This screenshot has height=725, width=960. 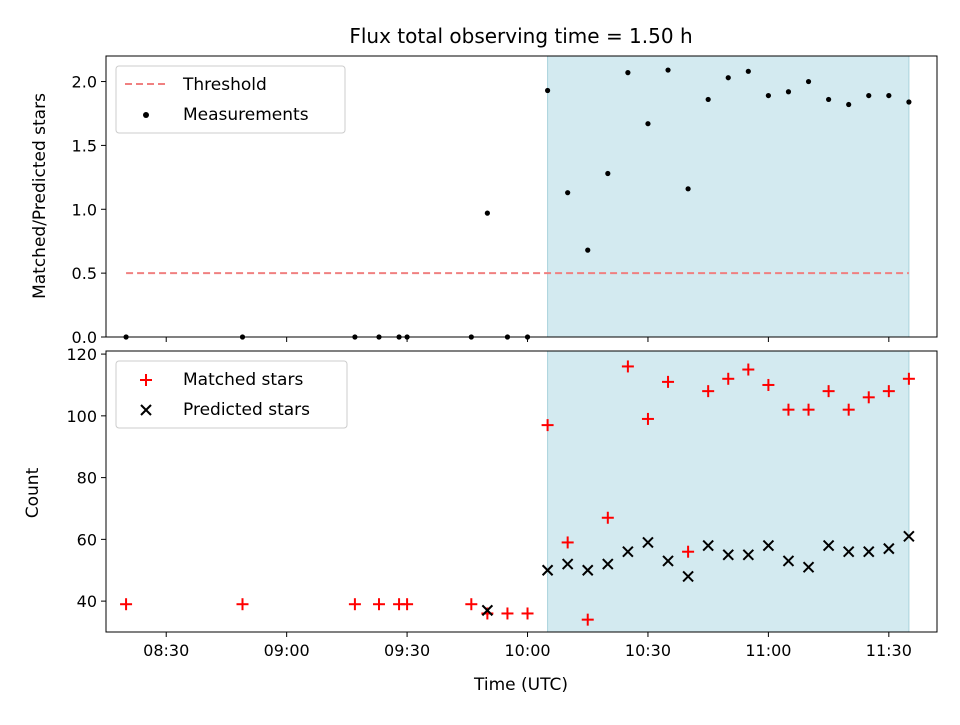 I want to click on y-tick-label: 0.5, so click(x=84, y=273).